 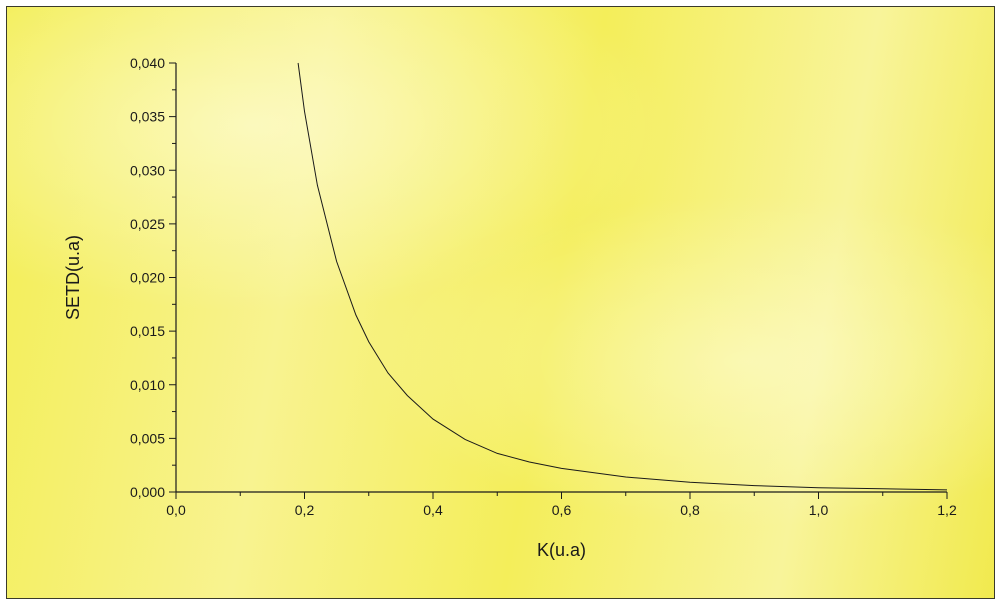 What do you see at coordinates (147, 331) in the screenshot?
I see `y-tick-label: 0,015` at bounding box center [147, 331].